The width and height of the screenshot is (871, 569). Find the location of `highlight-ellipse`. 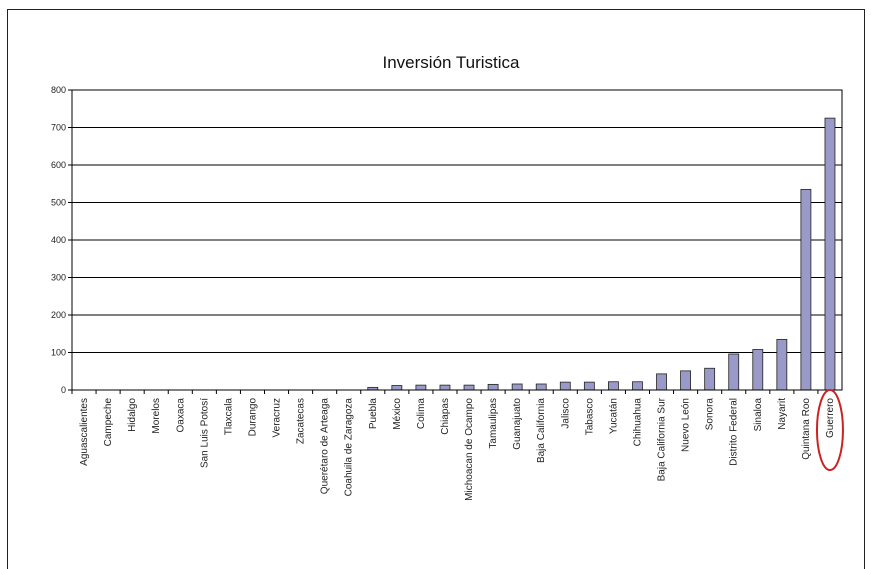

highlight-ellipse is located at coordinates (829, 430).